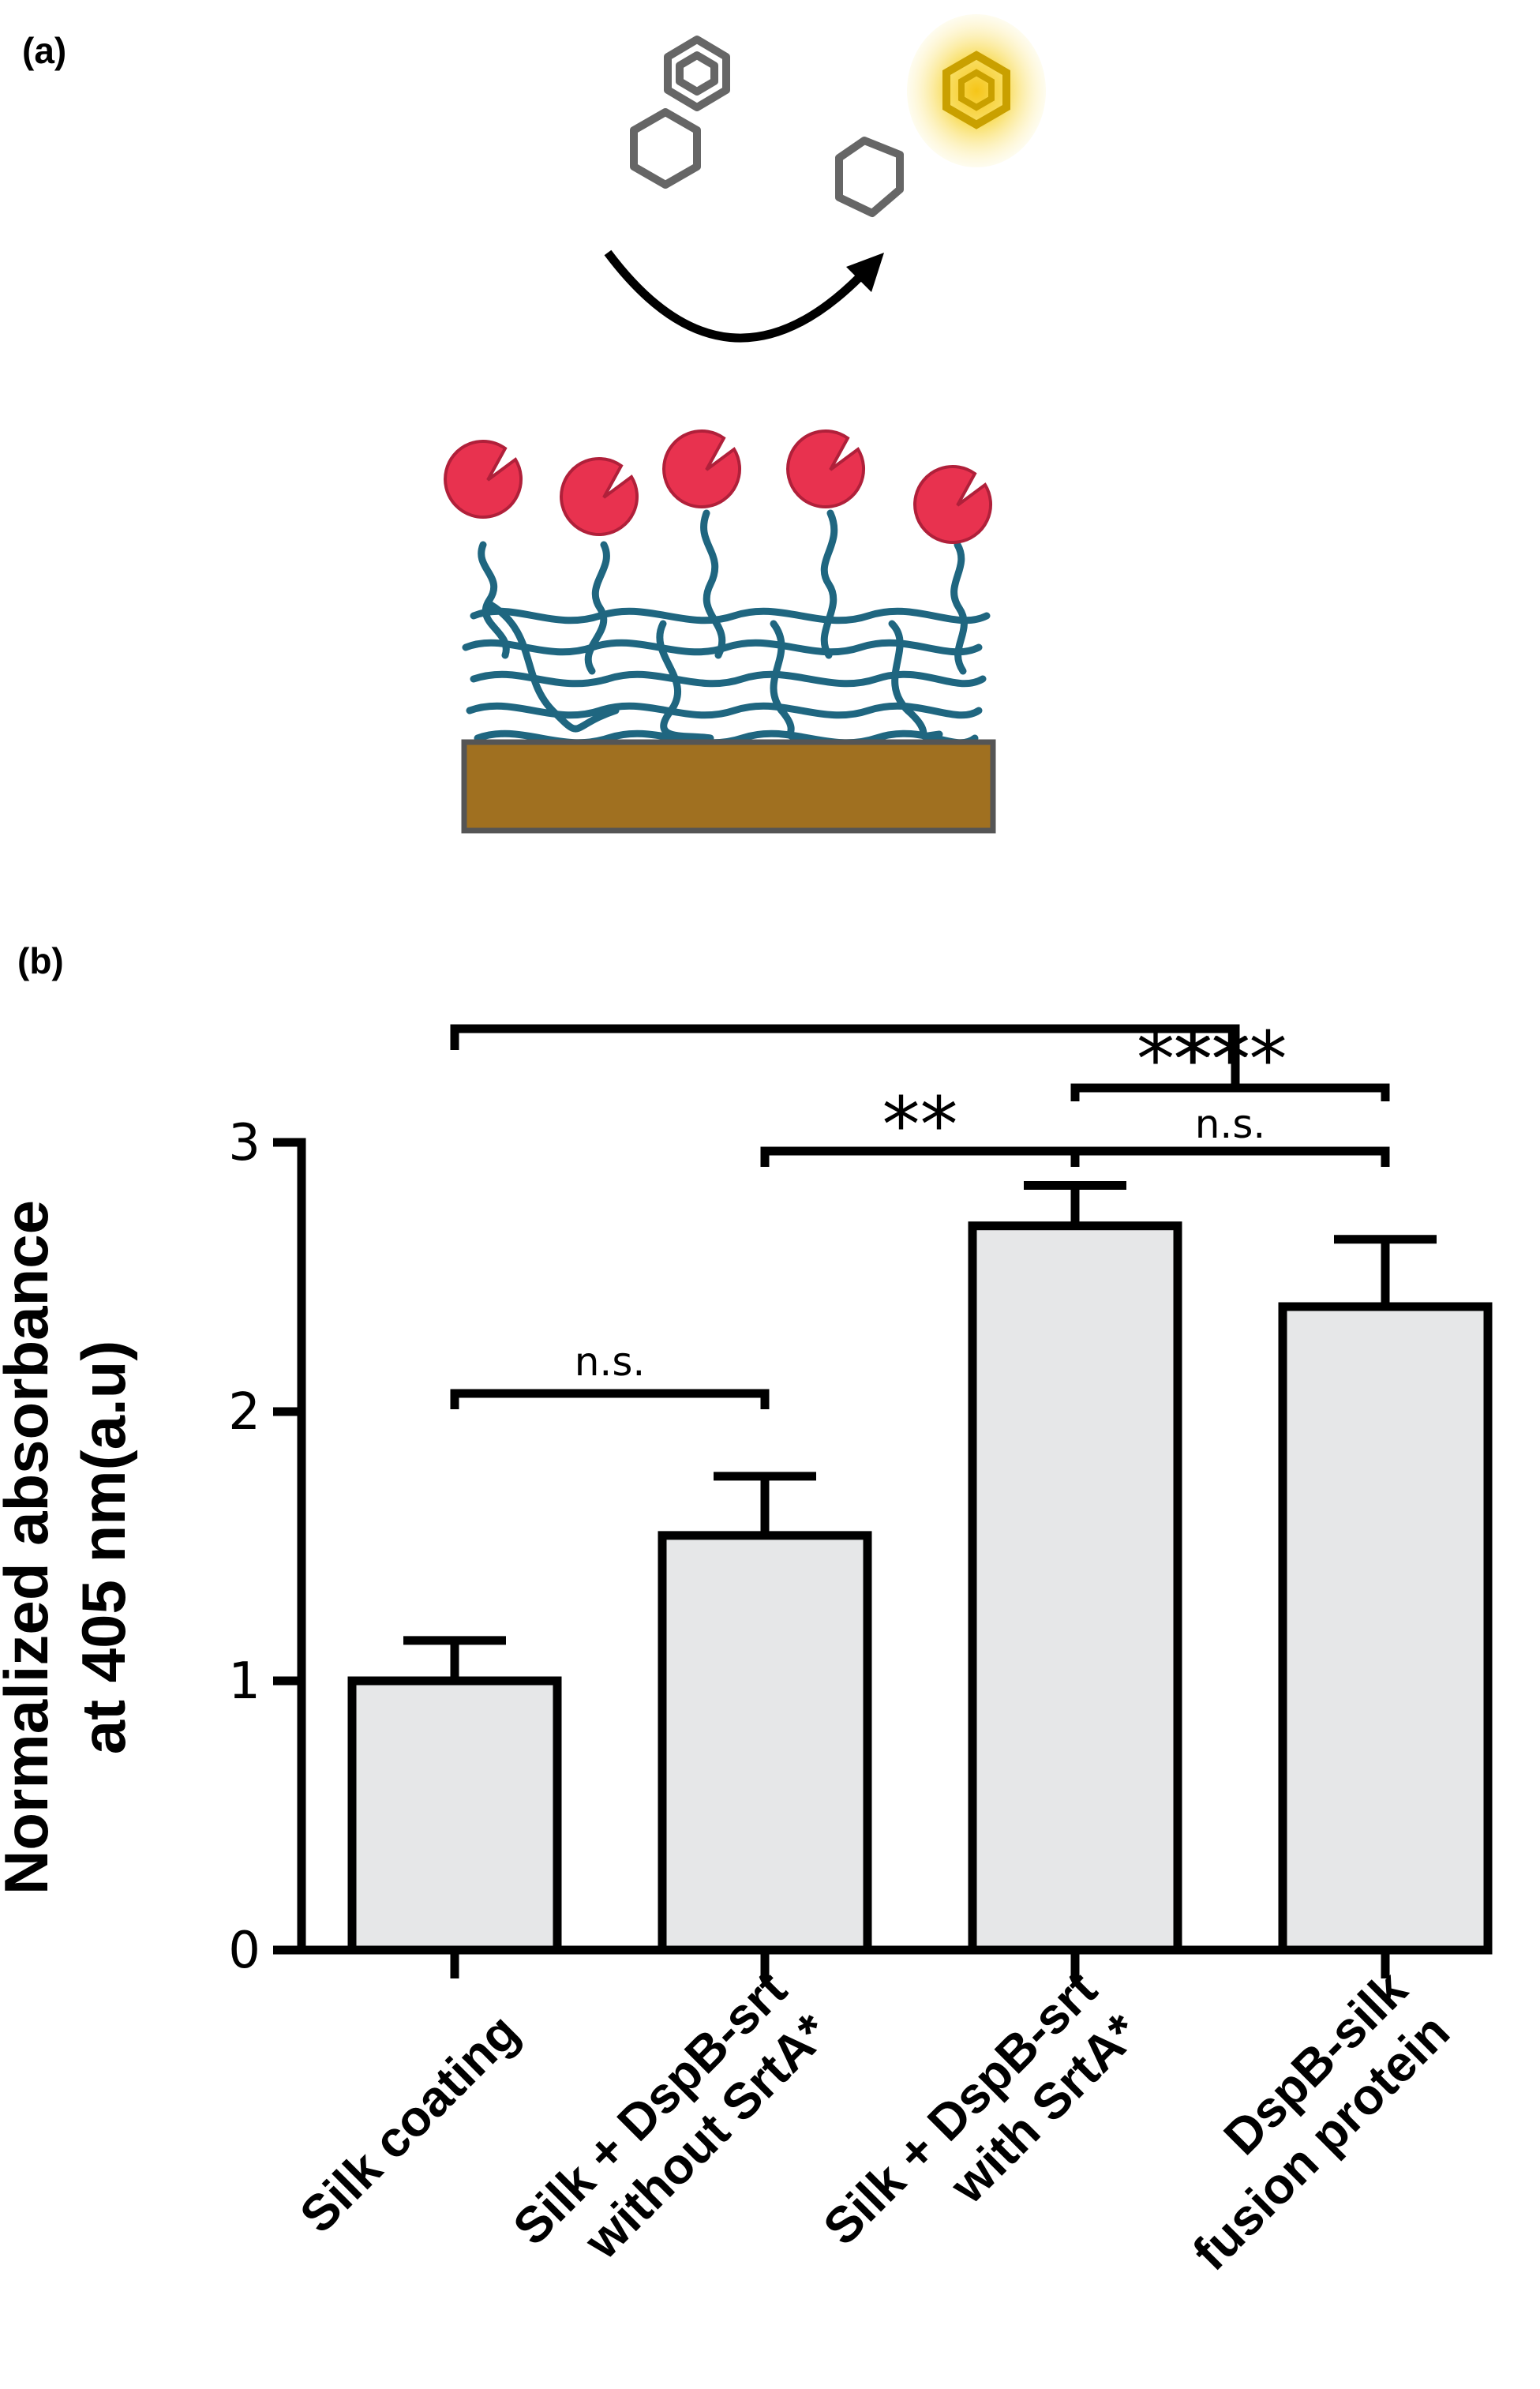 The image size is (1540, 2389). What do you see at coordinates (680, 112) in the screenshot?
I see `biphenyl-substrate-icon` at bounding box center [680, 112].